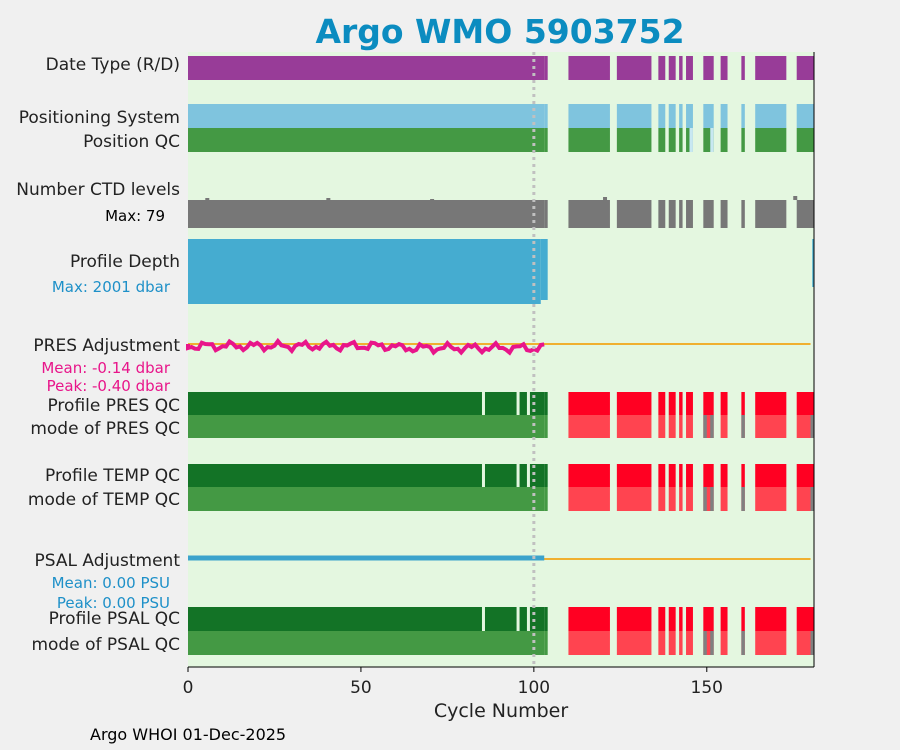 Image resolution: width=900 pixels, height=750 pixels. I want to click on footer-credit: Argo WHOI 01-Dec-2025, so click(188, 734).